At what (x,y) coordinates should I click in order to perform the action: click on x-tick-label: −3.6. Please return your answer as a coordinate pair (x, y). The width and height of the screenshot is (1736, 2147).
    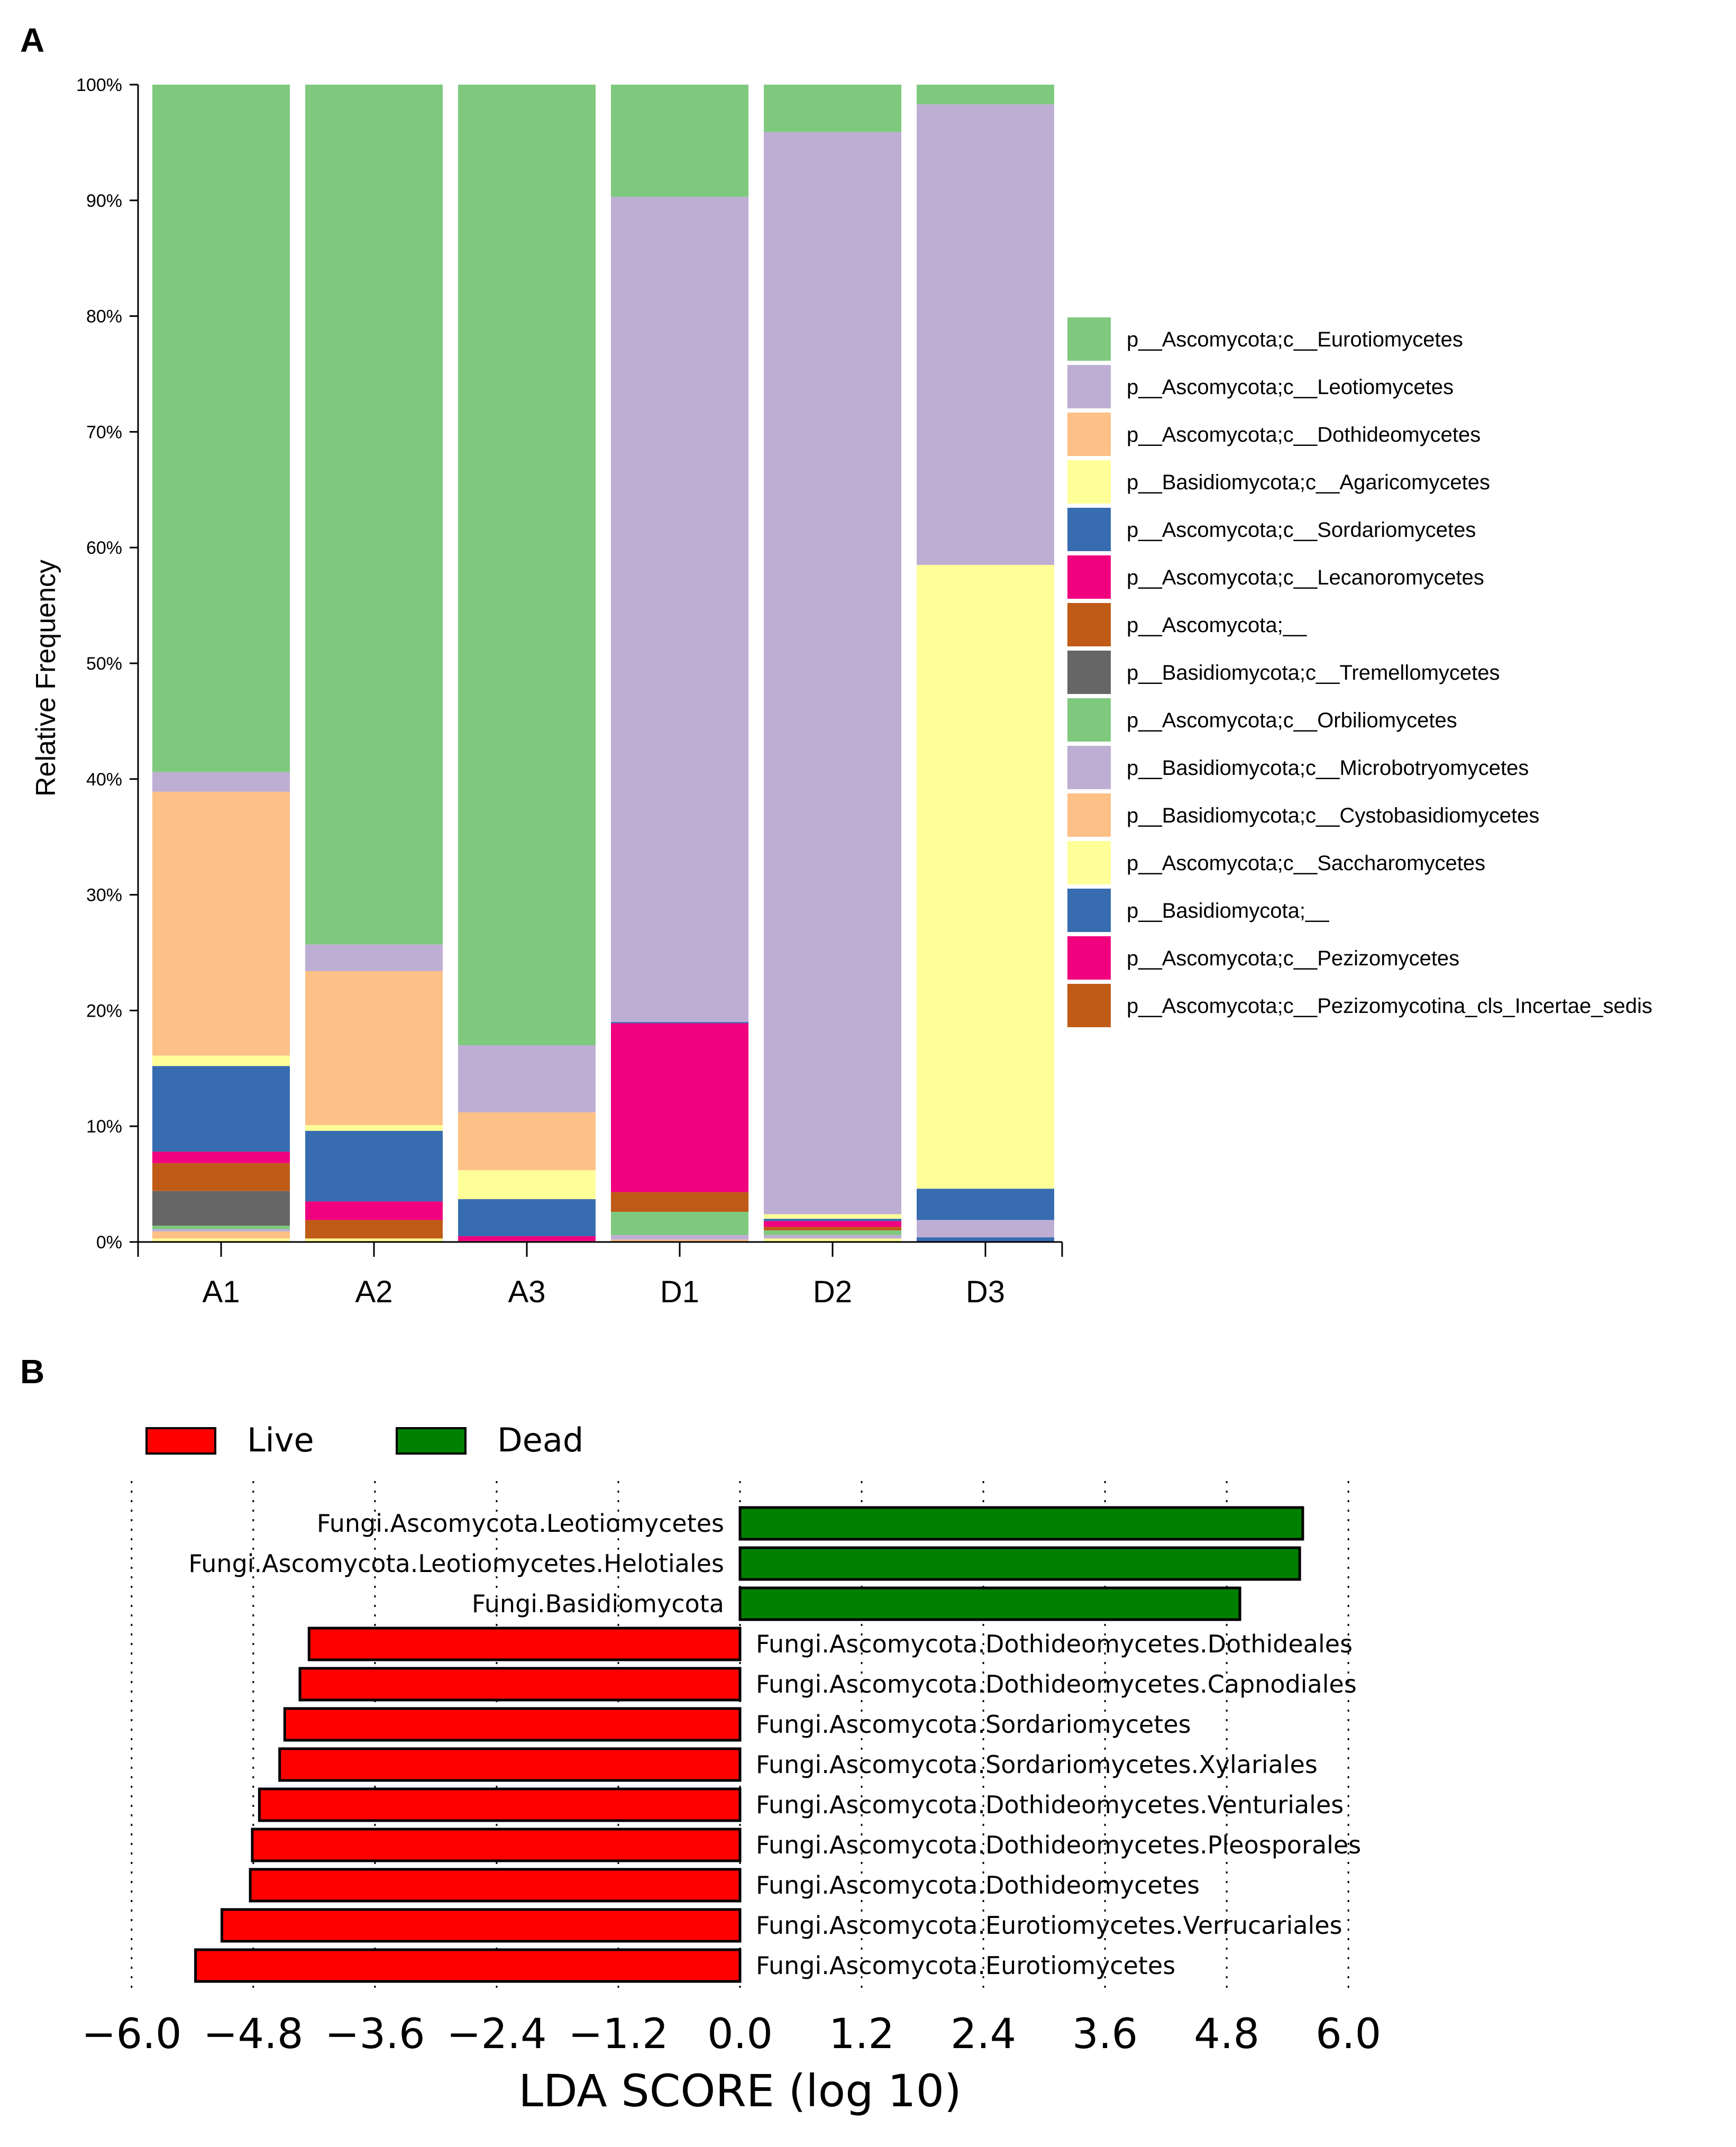
    Looking at the image, I should click on (375, 2034).